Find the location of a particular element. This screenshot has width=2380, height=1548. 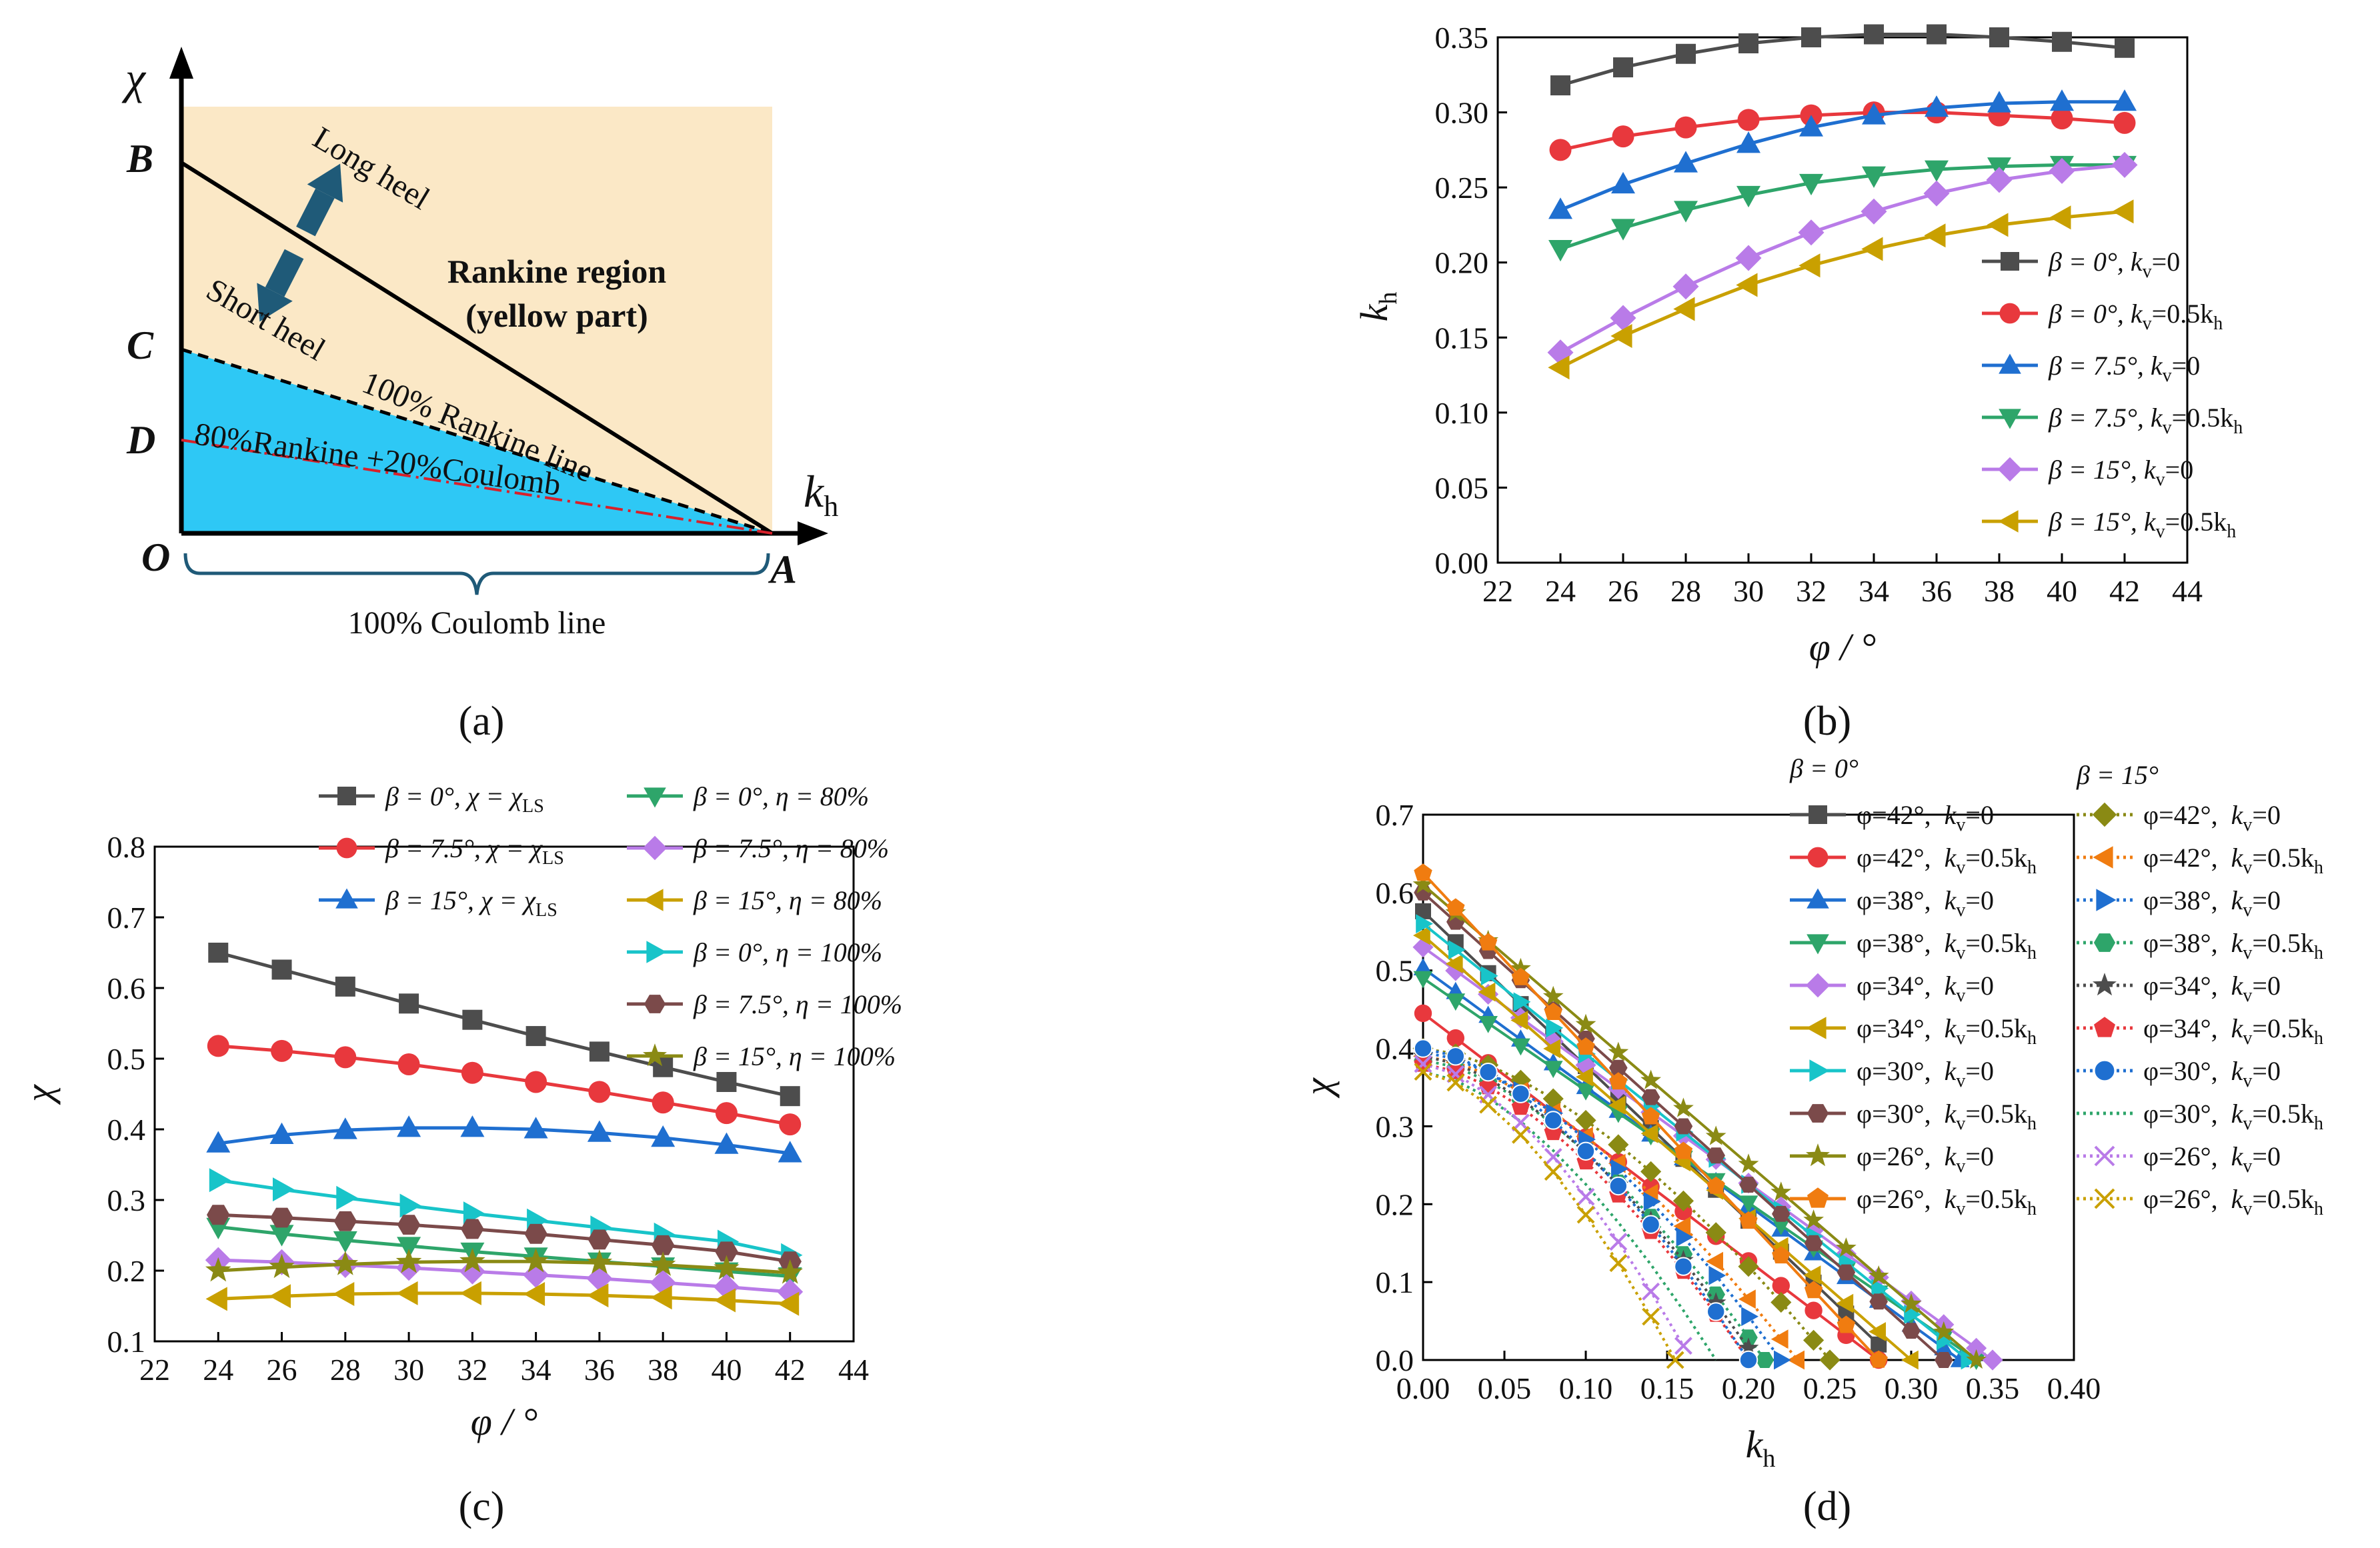

legend-item: φ=30°, kv=0 is located at coordinates (2179, 1073).